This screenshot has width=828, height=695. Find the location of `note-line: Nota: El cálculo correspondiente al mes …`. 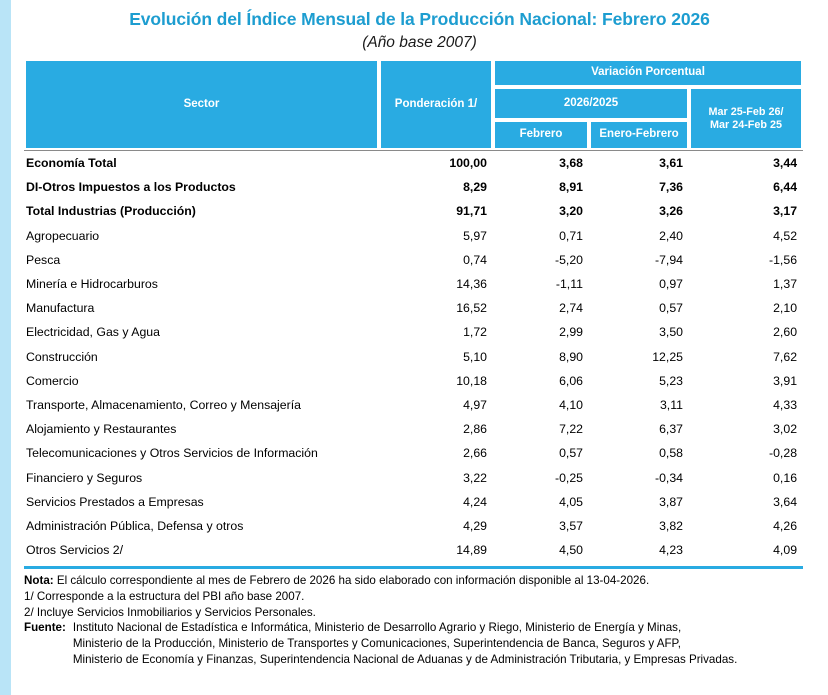

note-line: Nota: El cálculo correspondiente al mes … is located at coordinates (424, 581).